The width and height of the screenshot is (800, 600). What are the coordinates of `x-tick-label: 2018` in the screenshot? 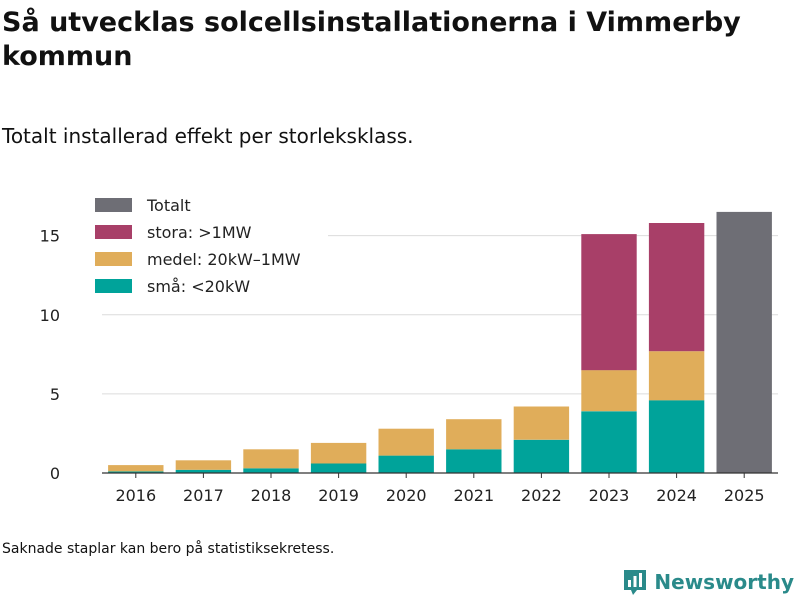 It's located at (271, 495).